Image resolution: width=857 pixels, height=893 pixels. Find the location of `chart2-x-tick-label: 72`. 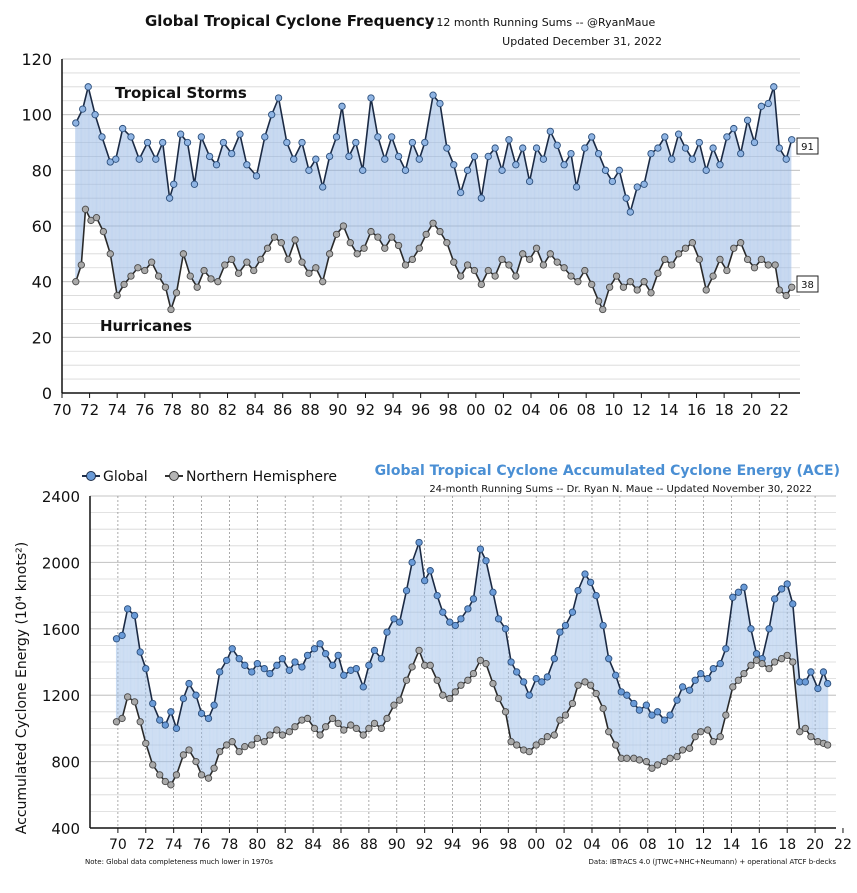

chart2-x-tick-label: 72 is located at coordinates (146, 845).